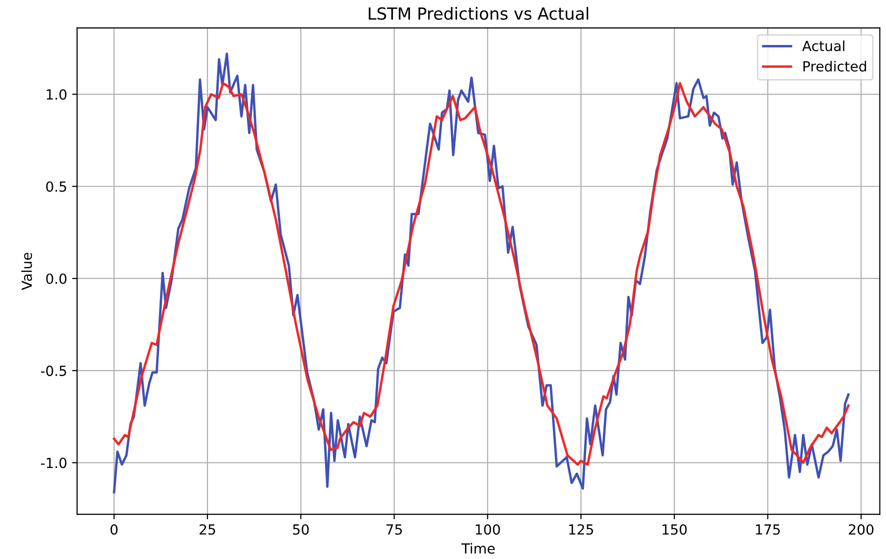  Describe the element at coordinates (394, 529) in the screenshot. I see `x-tick-label: 75` at that location.